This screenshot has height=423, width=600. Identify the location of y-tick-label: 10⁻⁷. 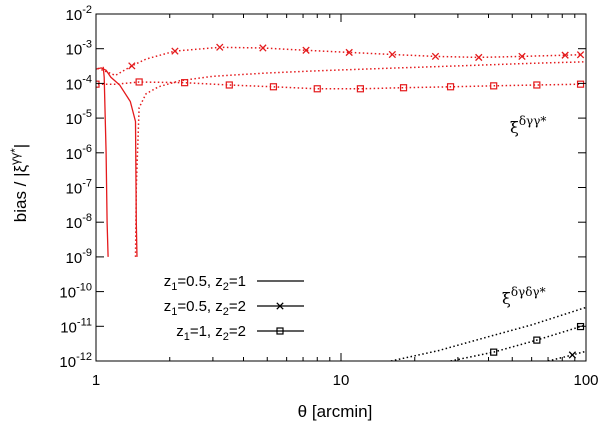
(79, 188).